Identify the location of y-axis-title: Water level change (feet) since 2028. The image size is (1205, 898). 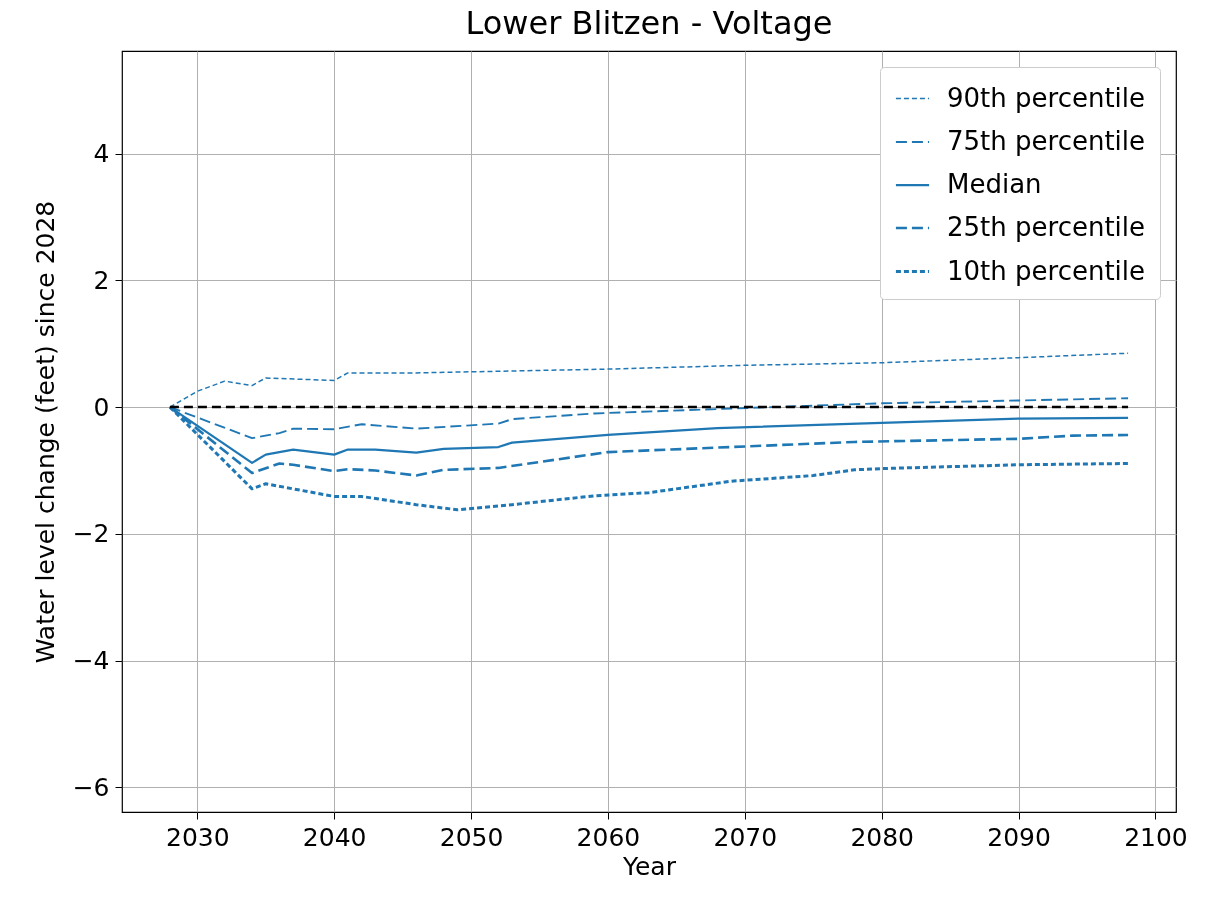
(45, 432).